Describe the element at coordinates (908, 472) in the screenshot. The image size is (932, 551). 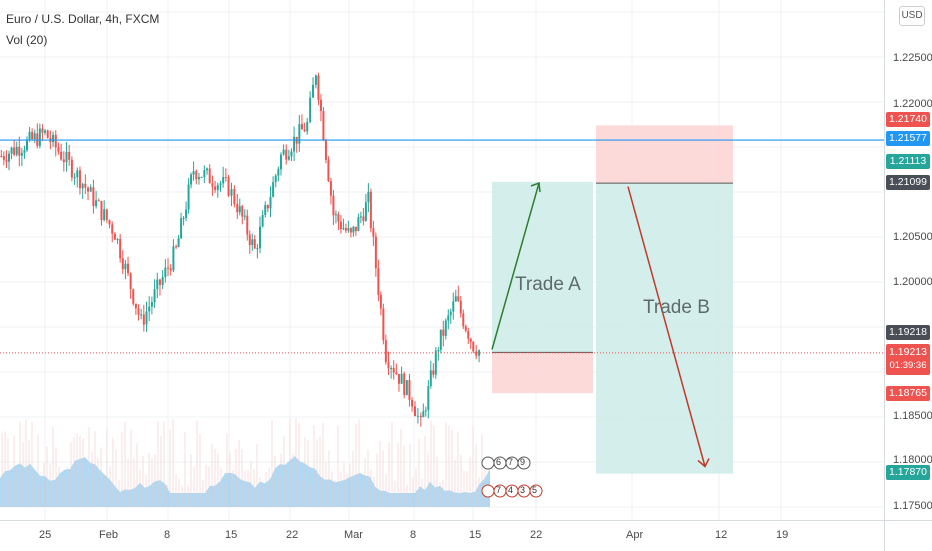
I see `trade-b-target-tag: 1.17870` at that location.